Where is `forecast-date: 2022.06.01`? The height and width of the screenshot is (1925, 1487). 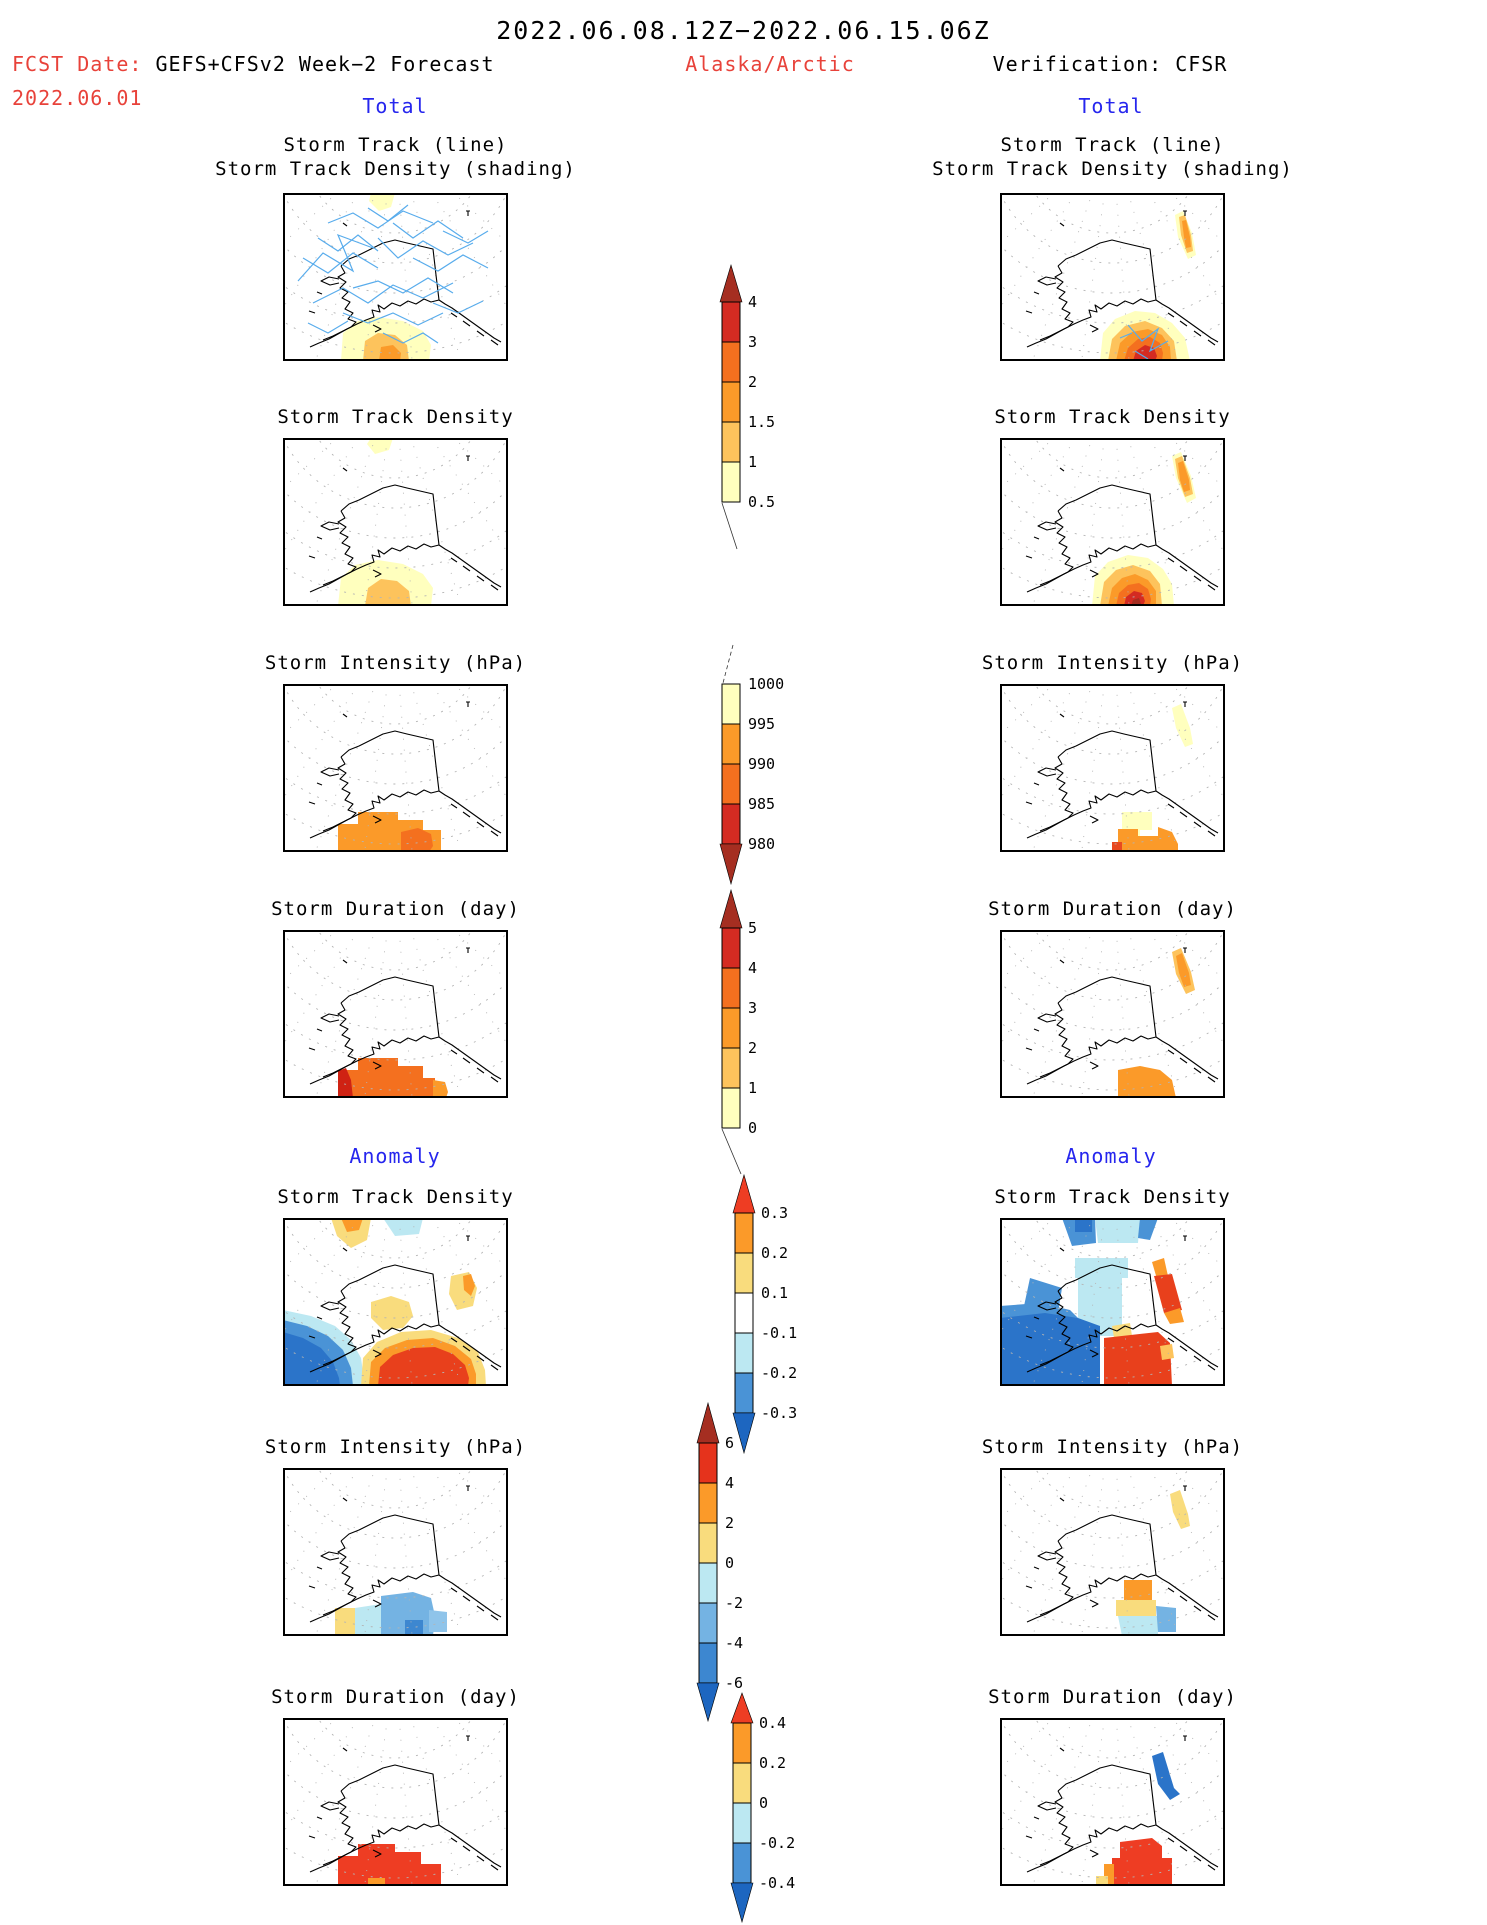 forecast-date: 2022.06.01 is located at coordinates (77, 98).